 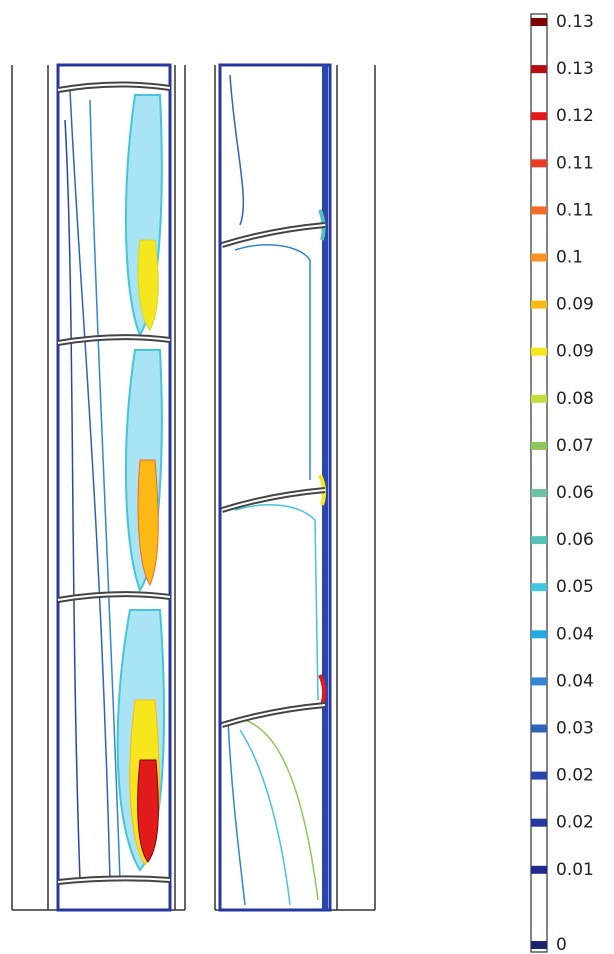 What do you see at coordinates (561, 944) in the screenshot?
I see `colorbar-label: 0` at bounding box center [561, 944].